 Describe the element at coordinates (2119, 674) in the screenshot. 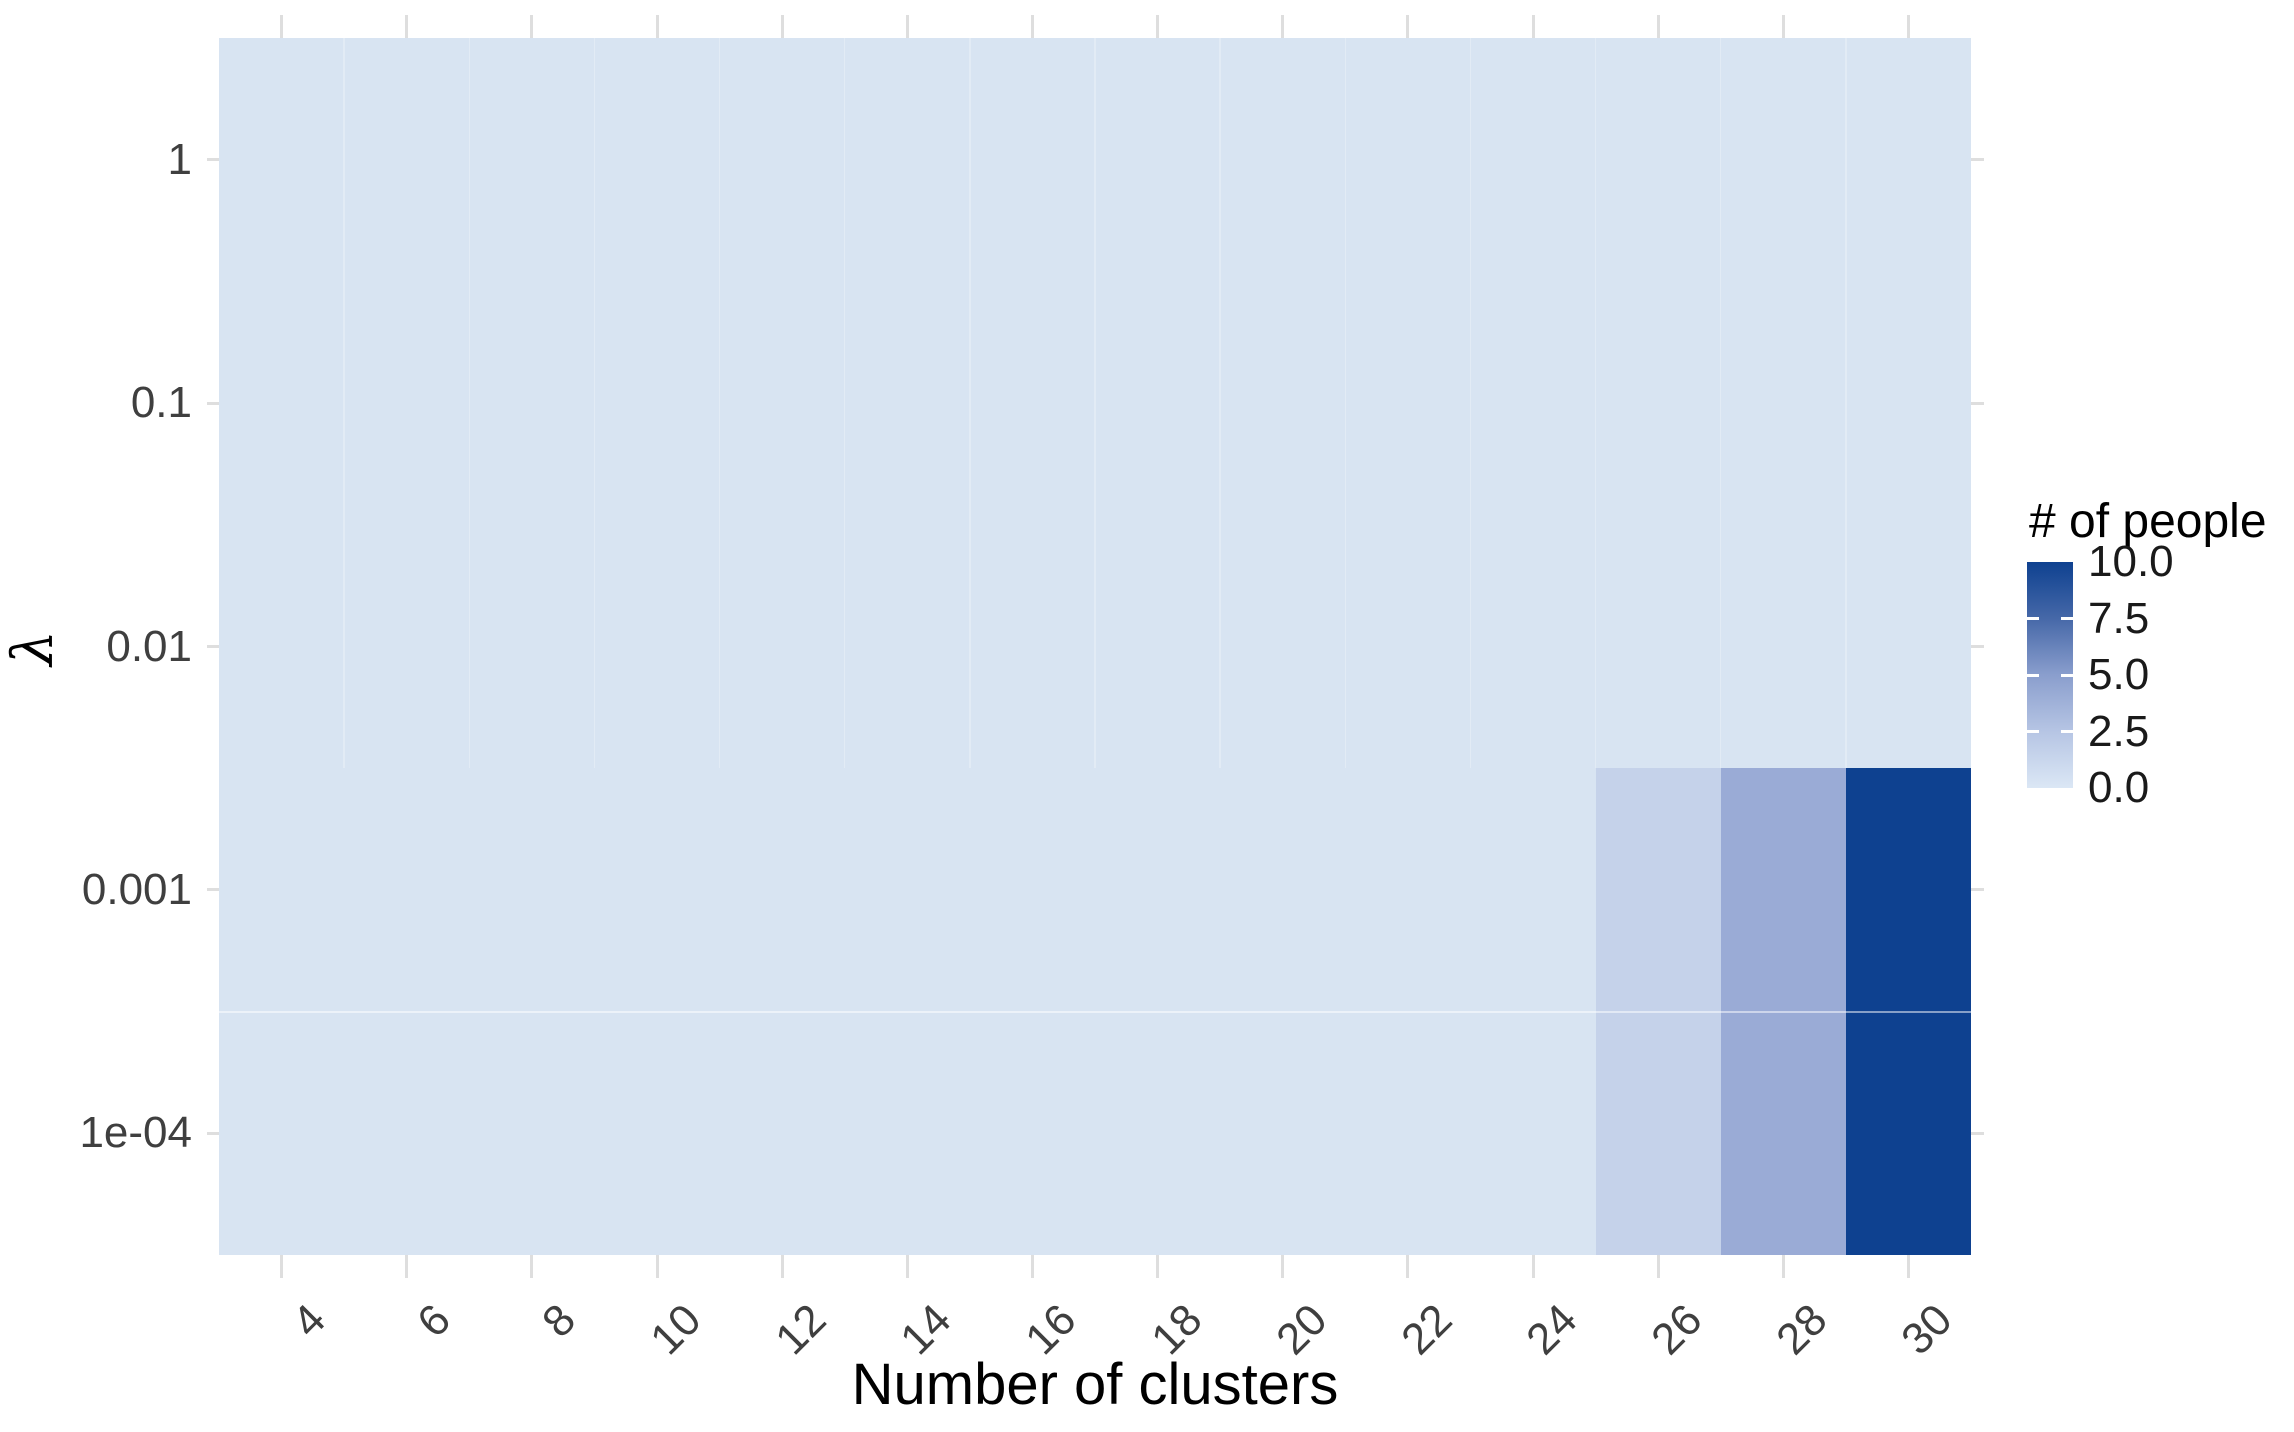

I see `legend-tick-label: 5.0` at that location.